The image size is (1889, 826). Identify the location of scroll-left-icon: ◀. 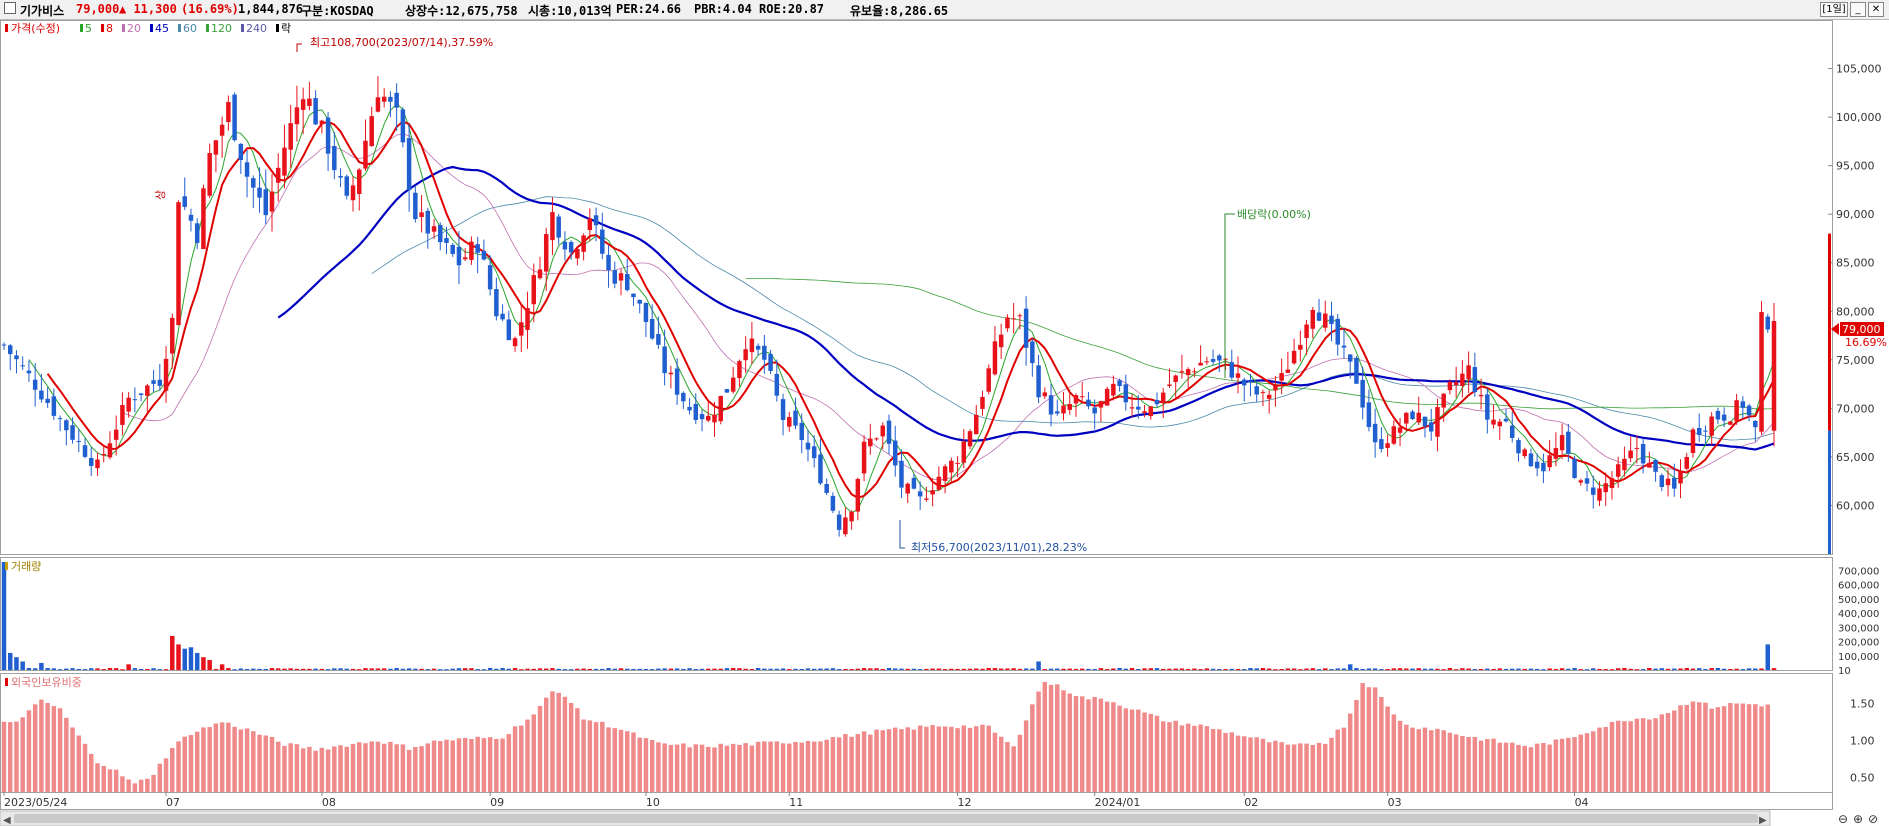
(7, 820).